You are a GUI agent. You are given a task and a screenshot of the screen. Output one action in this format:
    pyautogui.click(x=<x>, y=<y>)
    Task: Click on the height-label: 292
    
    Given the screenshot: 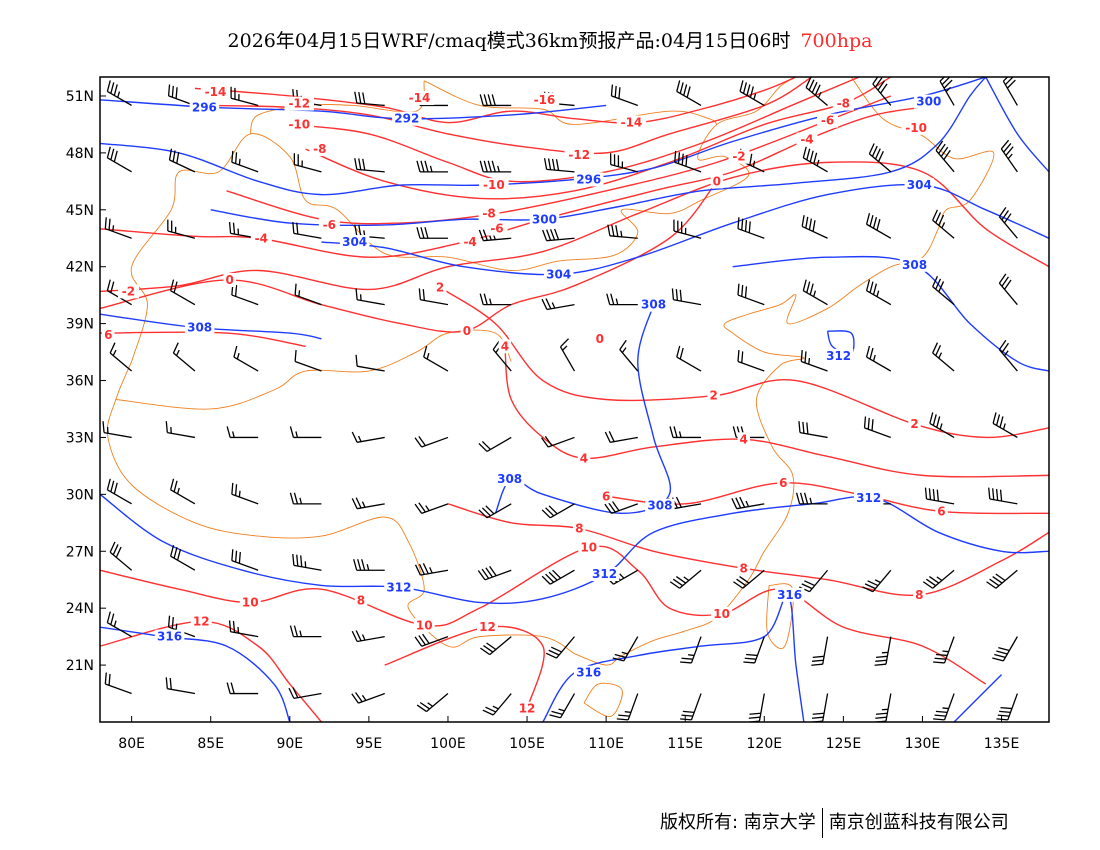 What is the action you would take?
    pyautogui.click(x=406, y=119)
    